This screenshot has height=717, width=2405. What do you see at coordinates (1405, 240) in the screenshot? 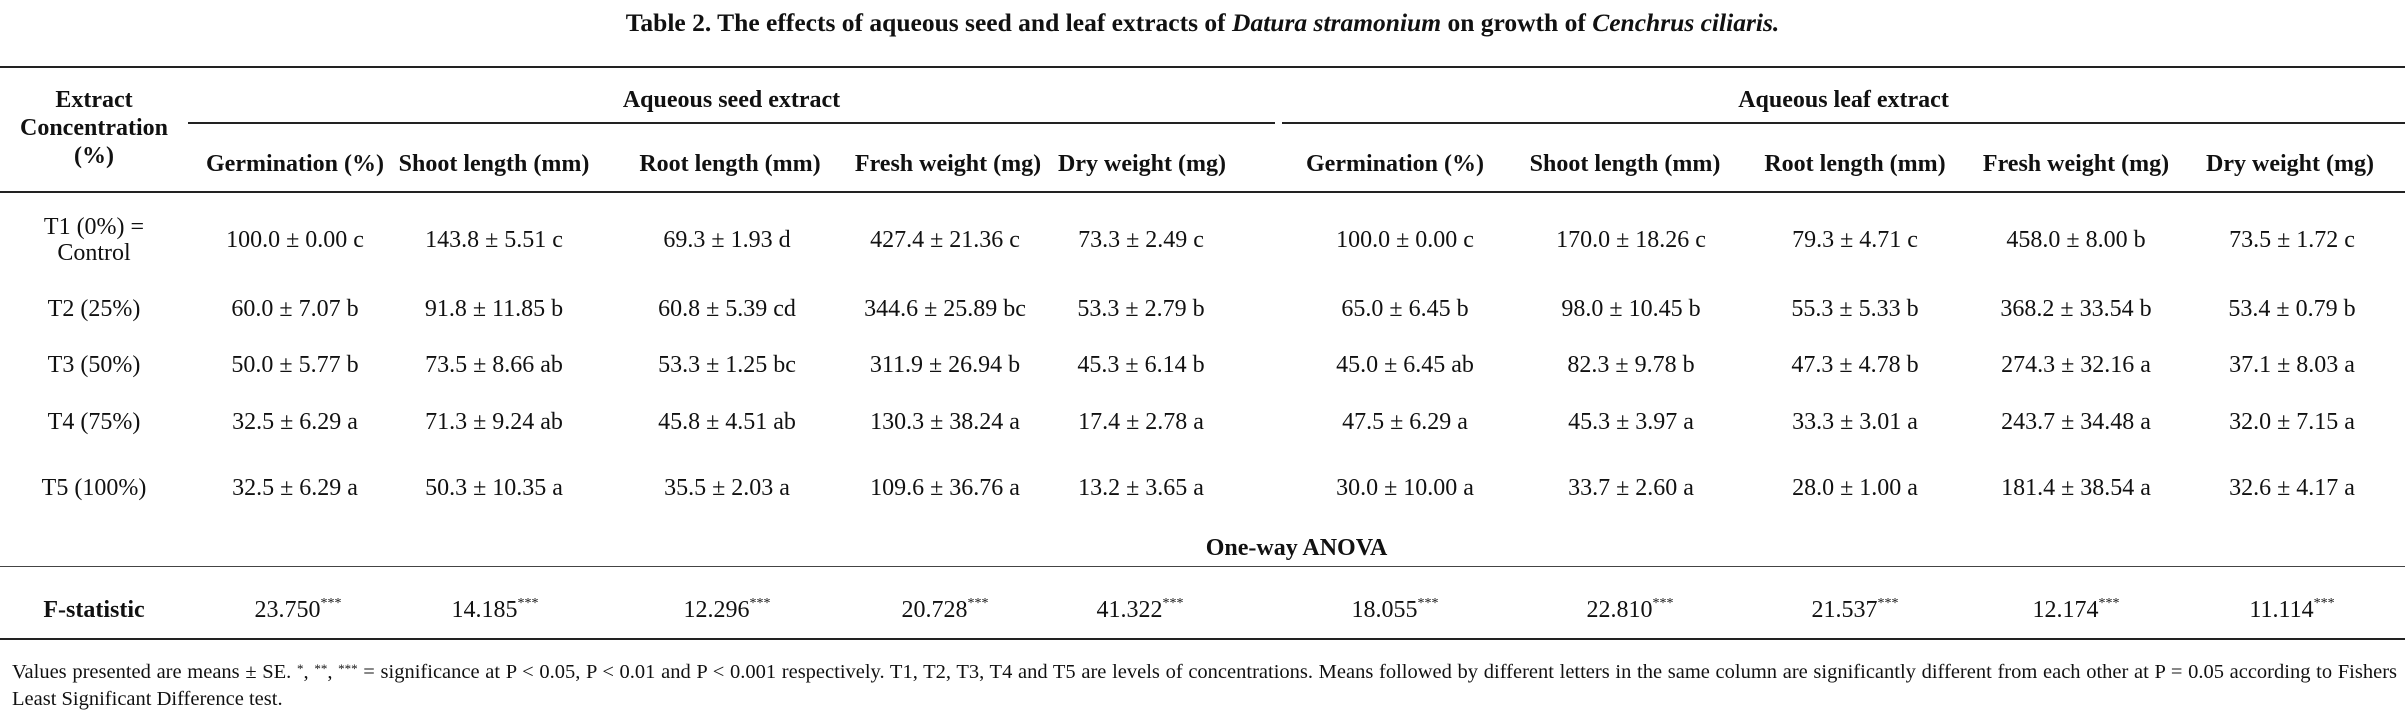
I see `table-cell: 100.0 ± 0.00 c` at bounding box center [1405, 240].